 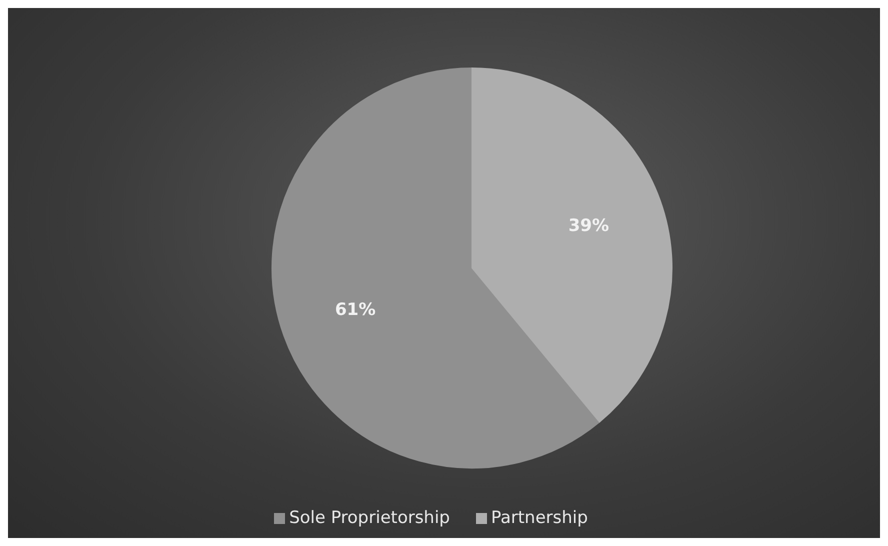 I want to click on pie-slice, so click(x=572, y=245).